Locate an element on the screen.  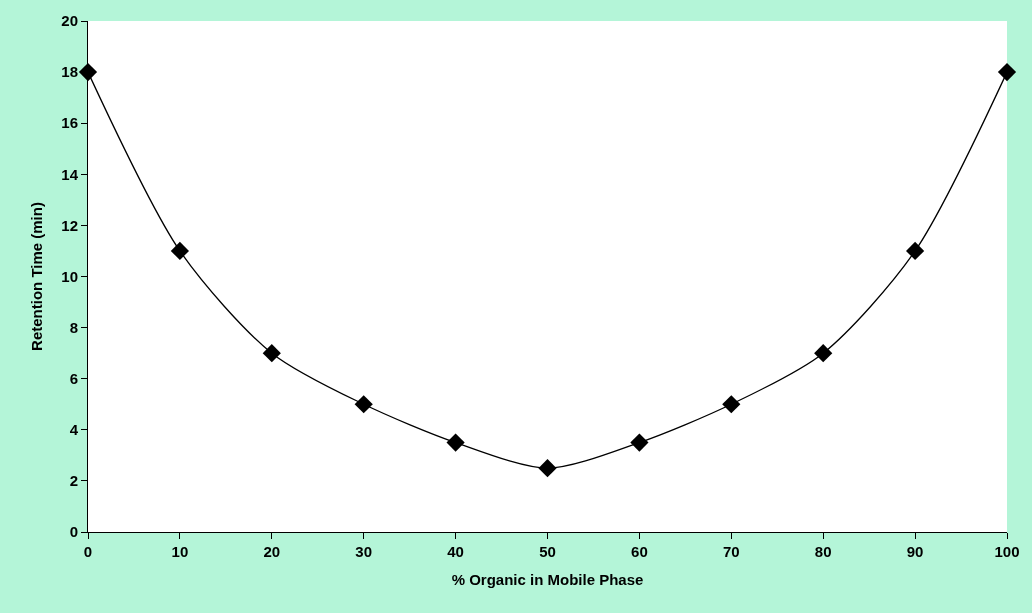
x-tick-label: 70 is located at coordinates (731, 551).